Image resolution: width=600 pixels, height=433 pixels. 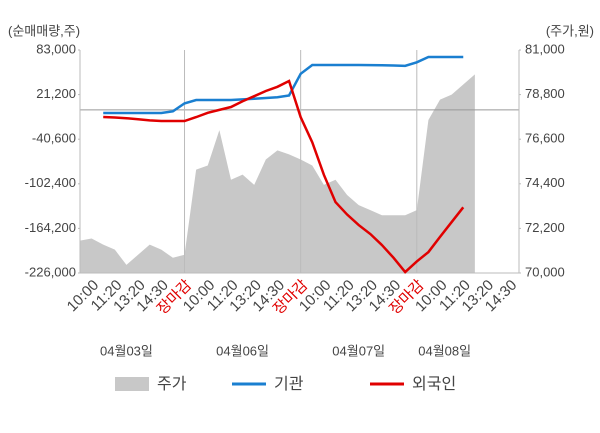 What do you see at coordinates (545, 138) in the screenshot?
I see `y2-tick-label: 76,600` at bounding box center [545, 138].